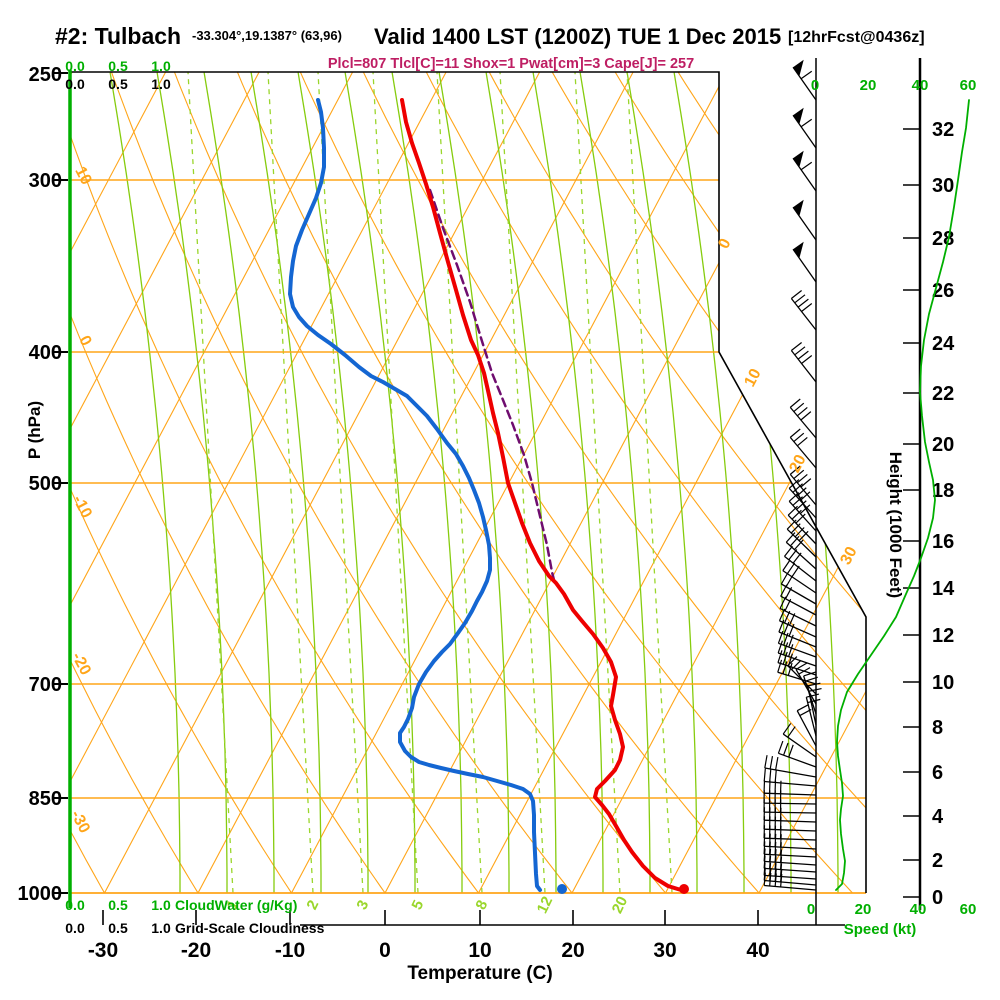 Image resolution: width=1000 pixels, height=1000 pixels. What do you see at coordinates (417, 905) in the screenshot?
I see `svg-text: 5` at bounding box center [417, 905].